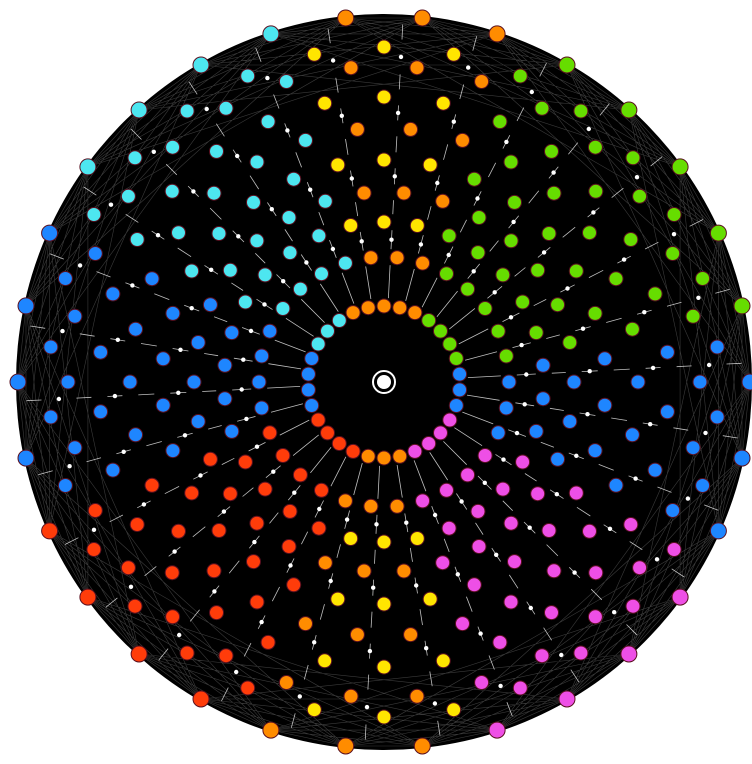 Image resolution: width=752 pixels, height=764 pixels. Describe the element at coordinates (384, 382) in the screenshot. I see `center-node` at that location.